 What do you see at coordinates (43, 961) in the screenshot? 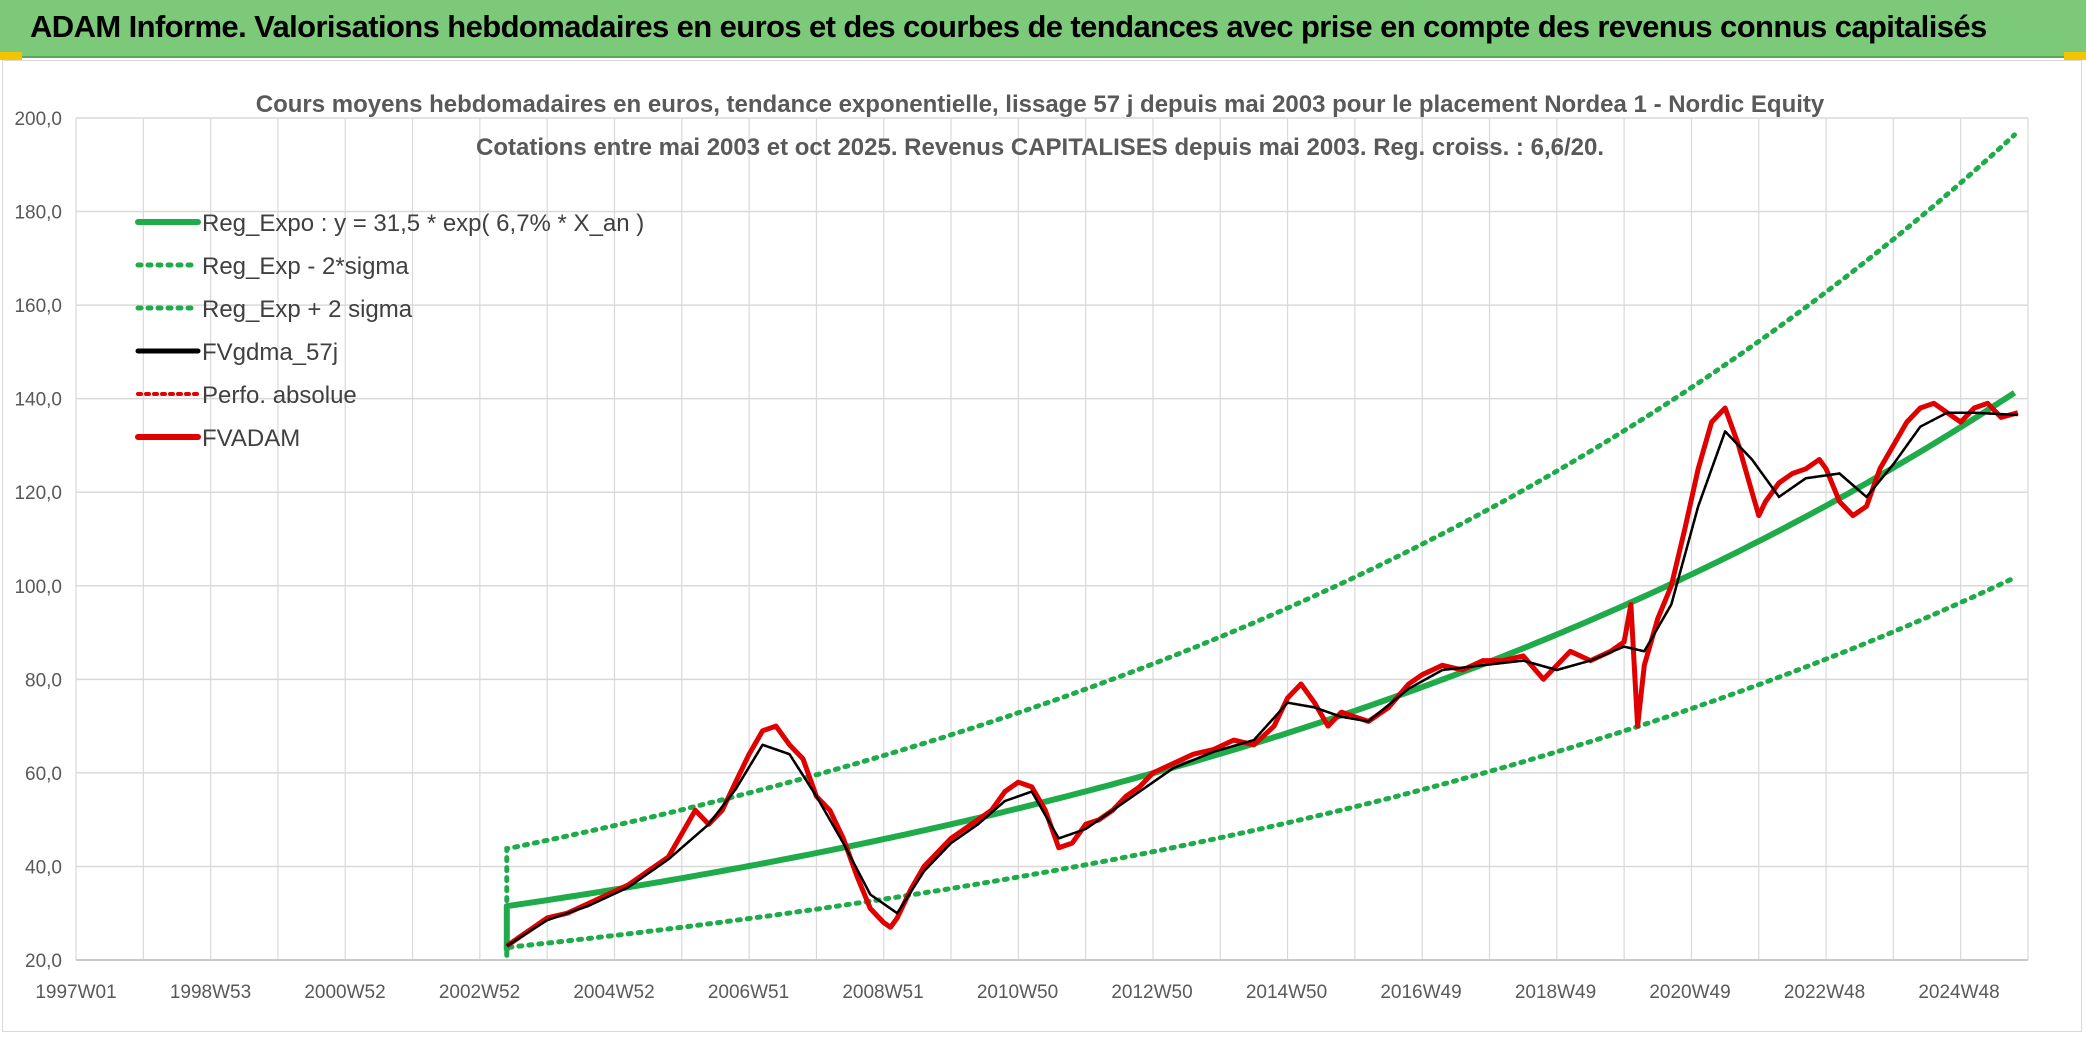
I see `y-tick-label: 20,0` at bounding box center [43, 961].